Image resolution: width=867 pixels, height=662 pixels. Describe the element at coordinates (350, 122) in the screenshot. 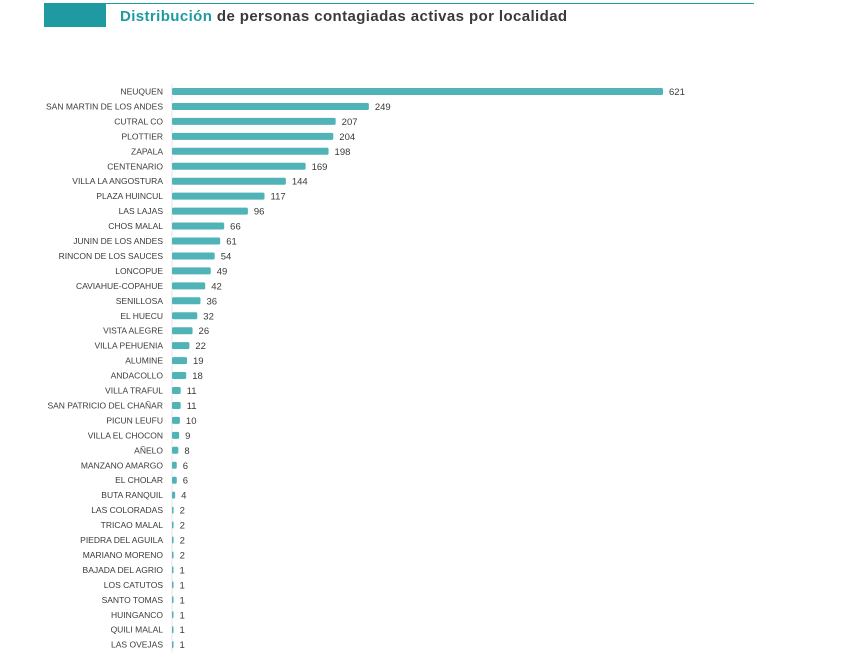

I see `value-label: 207` at that location.